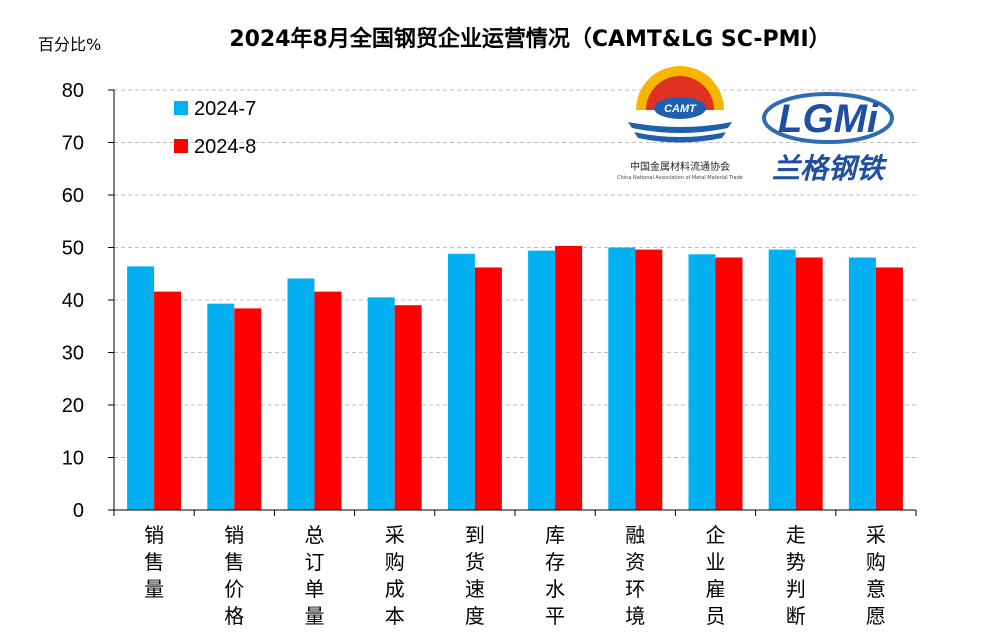  I want to click on y-tick-label: 0, so click(78, 511).